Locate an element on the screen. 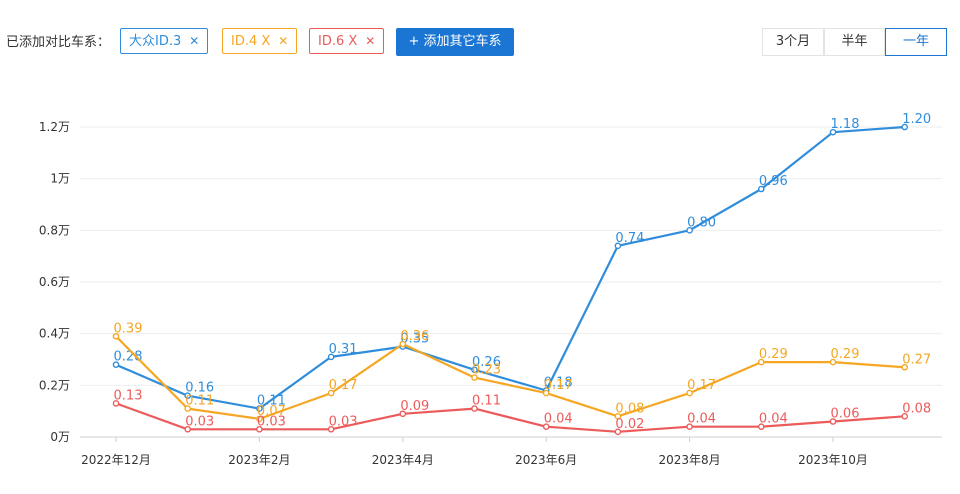  data-label: 0.35 is located at coordinates (414, 339).